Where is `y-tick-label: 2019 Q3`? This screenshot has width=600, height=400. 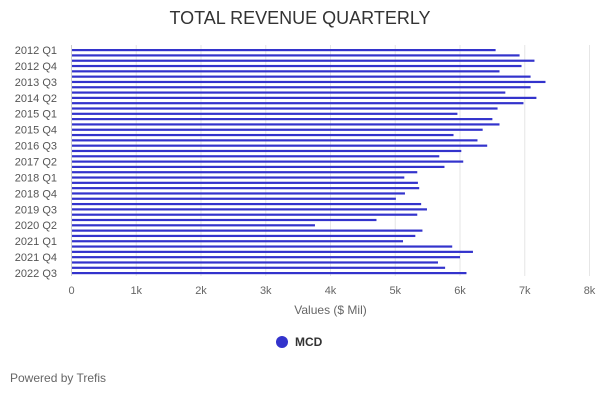 y-tick-label: 2019 Q3 is located at coordinates (36, 210).